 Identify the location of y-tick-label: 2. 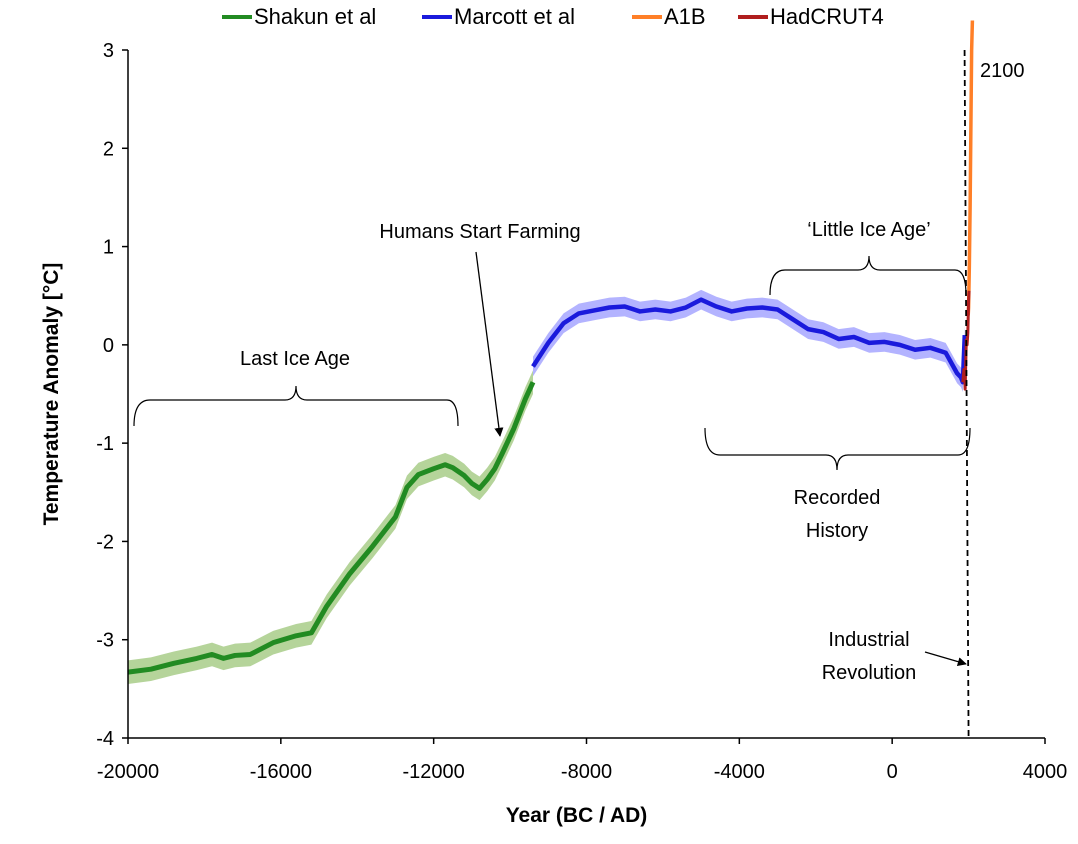
(108, 149).